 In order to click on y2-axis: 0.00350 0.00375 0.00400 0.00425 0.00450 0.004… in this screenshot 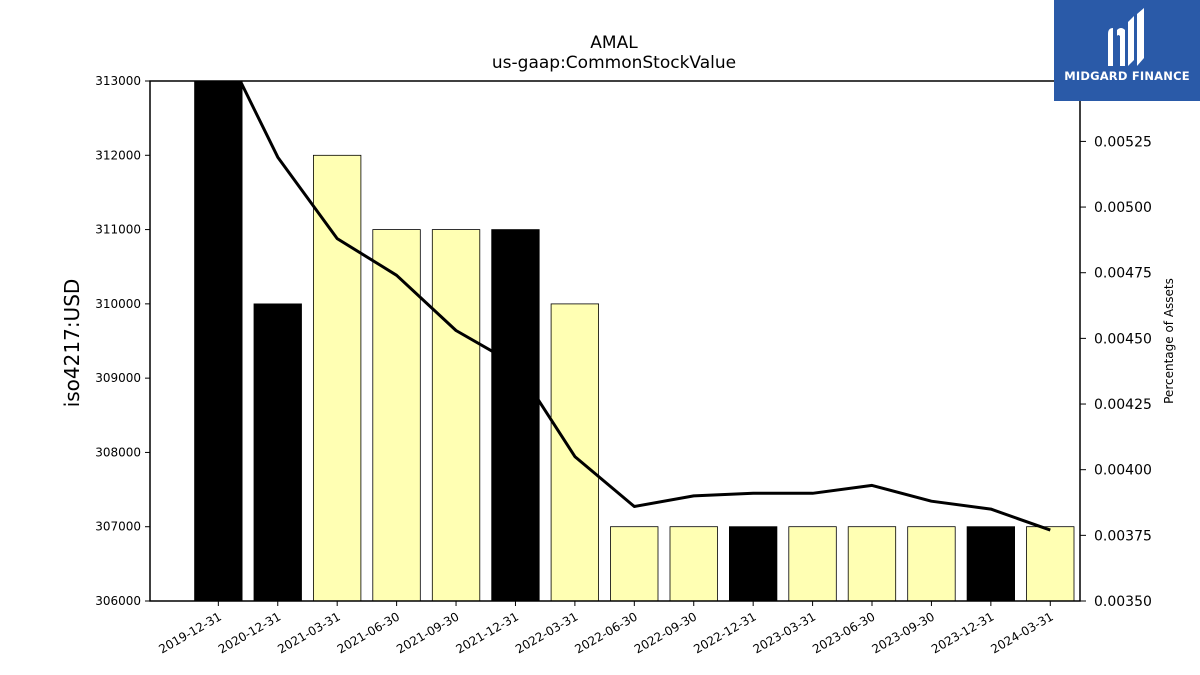, I will do `click(1116, 372)`.